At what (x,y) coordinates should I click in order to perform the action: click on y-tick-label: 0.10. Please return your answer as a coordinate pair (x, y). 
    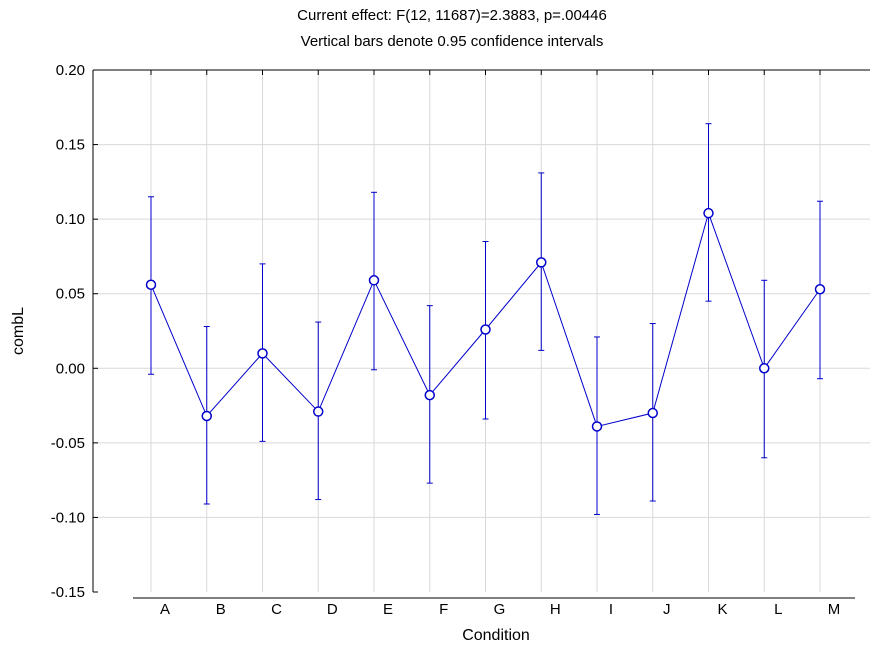
    Looking at the image, I should click on (70, 219).